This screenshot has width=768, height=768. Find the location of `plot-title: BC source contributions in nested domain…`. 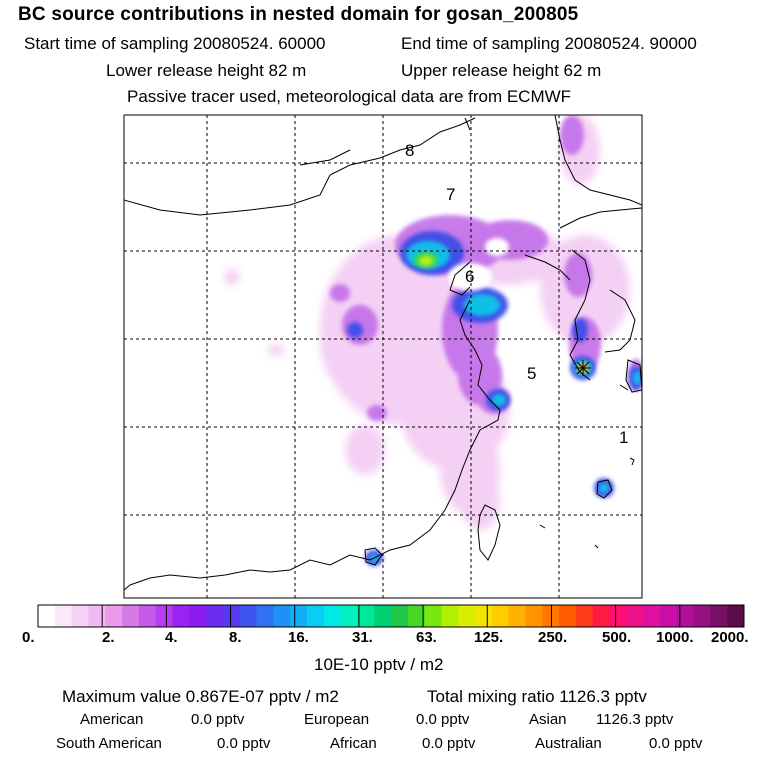

plot-title: BC source contributions in nested domain… is located at coordinates (298, 14).